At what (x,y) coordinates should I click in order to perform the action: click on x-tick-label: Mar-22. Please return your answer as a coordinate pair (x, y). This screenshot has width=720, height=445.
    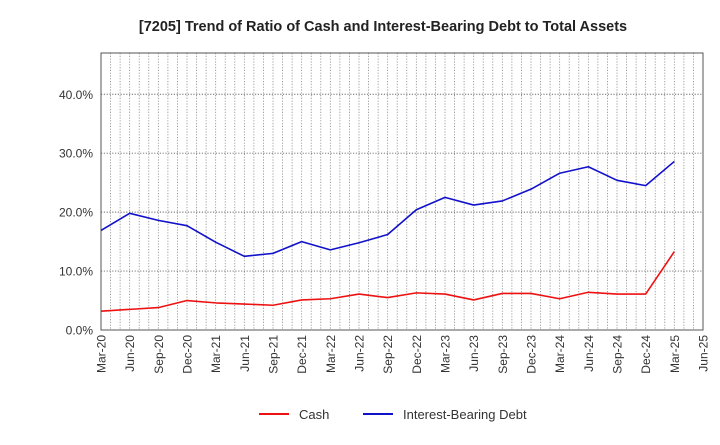
    Looking at the image, I should click on (331, 354).